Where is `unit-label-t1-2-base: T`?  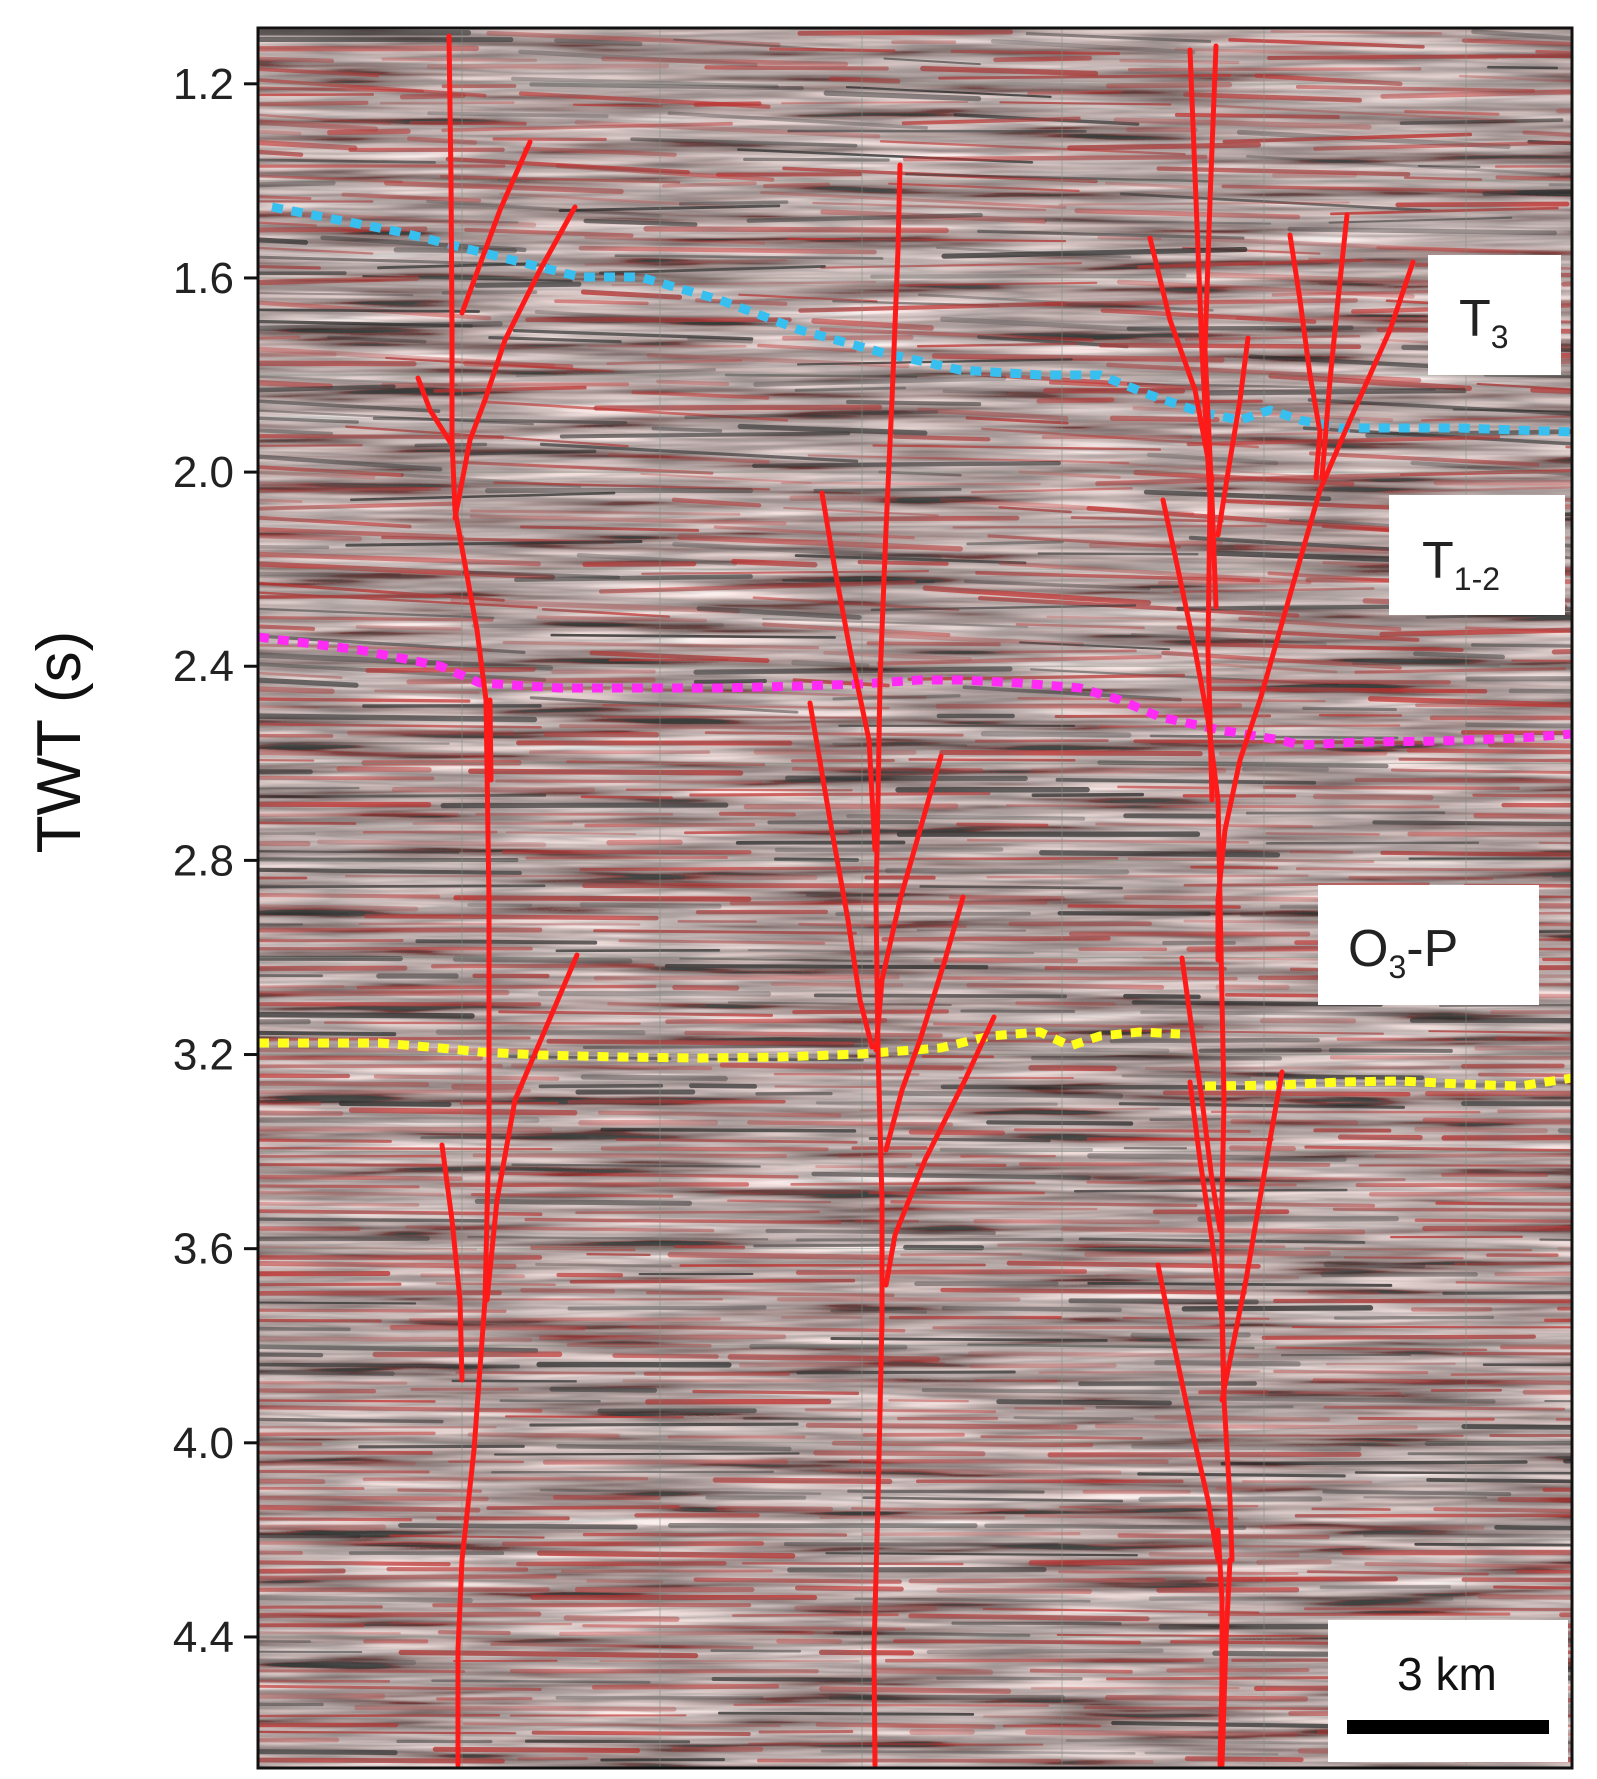
unit-label-t1-2-base: T is located at coordinates (1438, 561).